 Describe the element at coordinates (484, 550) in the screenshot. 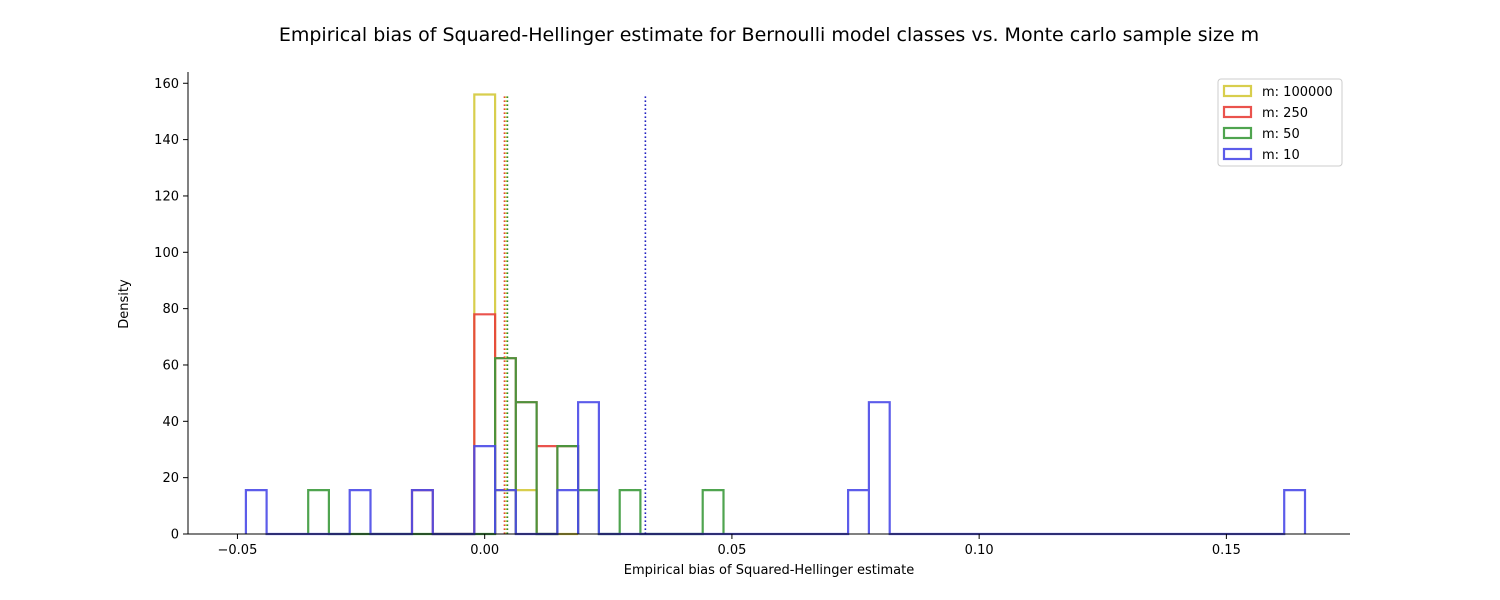

I see `x-tick-label: 0.00` at that location.